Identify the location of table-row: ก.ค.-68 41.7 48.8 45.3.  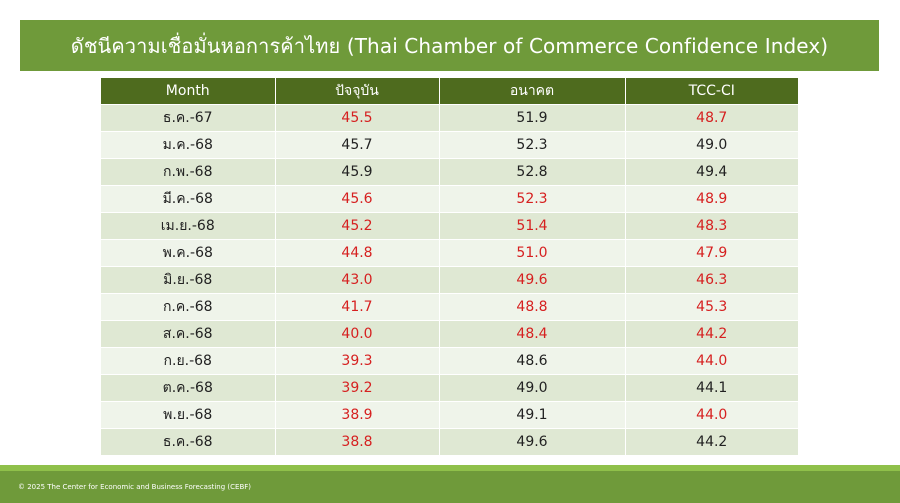
(449, 307).